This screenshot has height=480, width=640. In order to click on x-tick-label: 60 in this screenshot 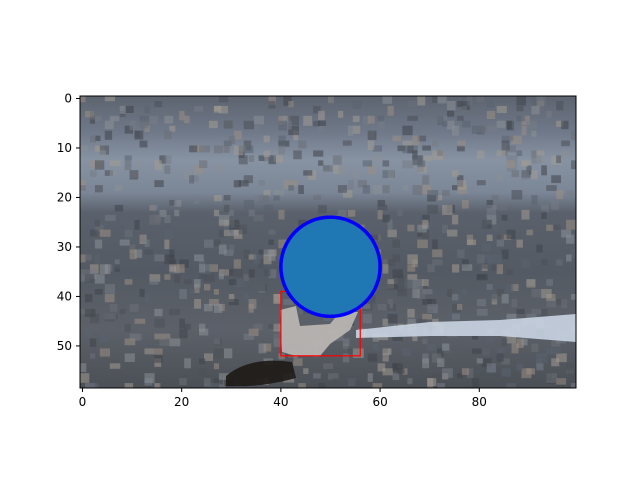, I will do `click(379, 402)`.